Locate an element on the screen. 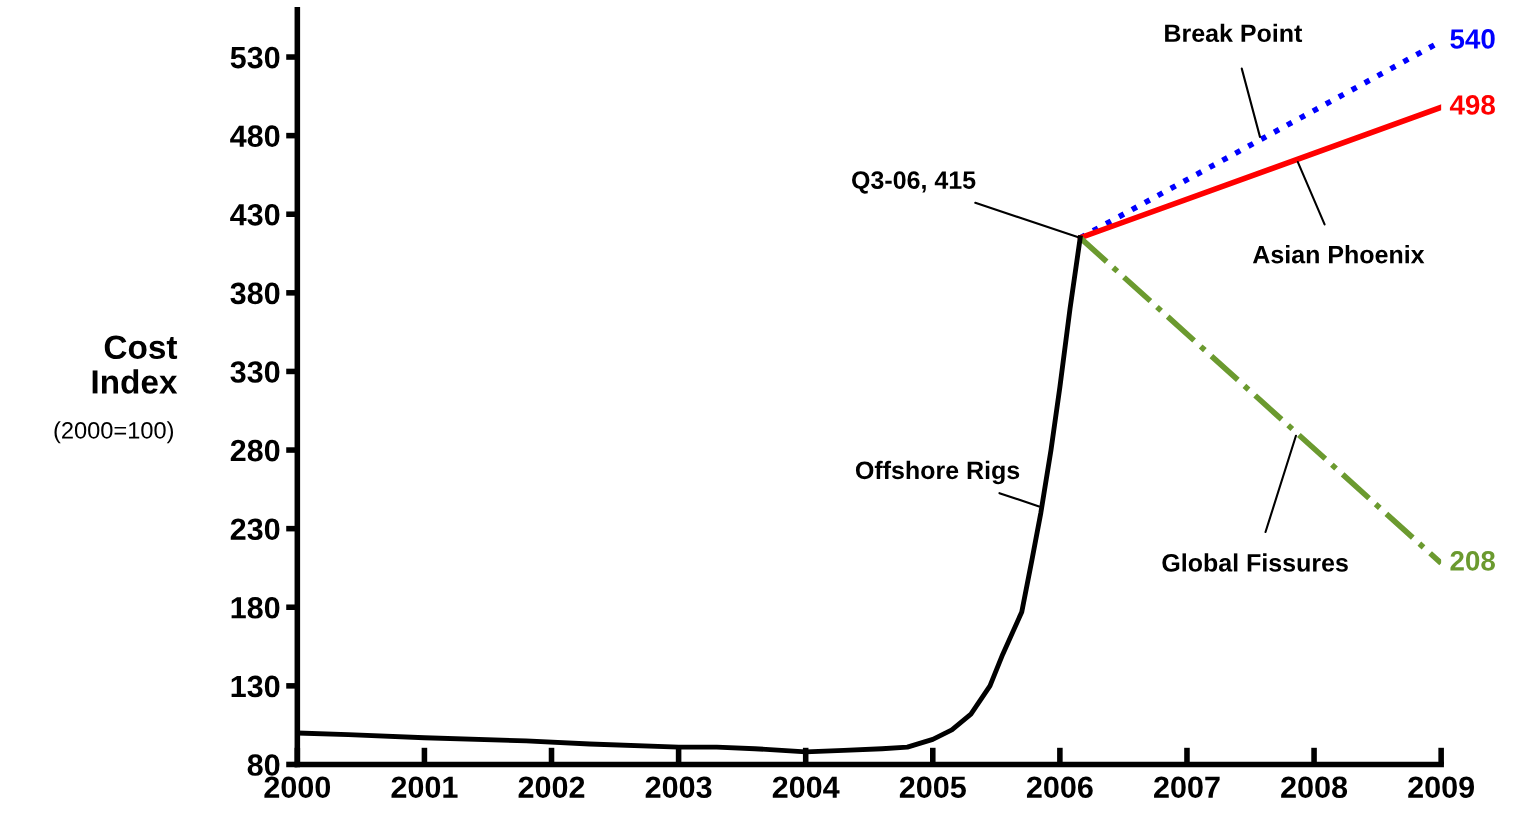  y-tick-label: 530 is located at coordinates (255, 57).